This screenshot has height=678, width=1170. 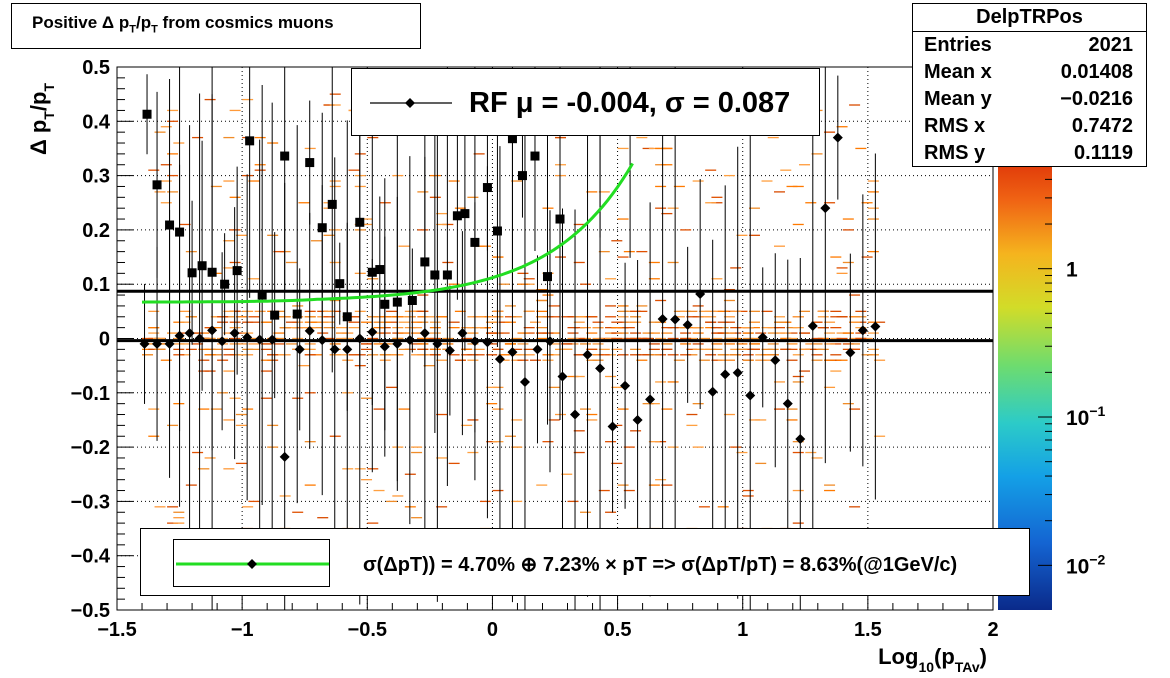 I want to click on colorbar-tick-label: 10−2, so click(x=1086, y=564).